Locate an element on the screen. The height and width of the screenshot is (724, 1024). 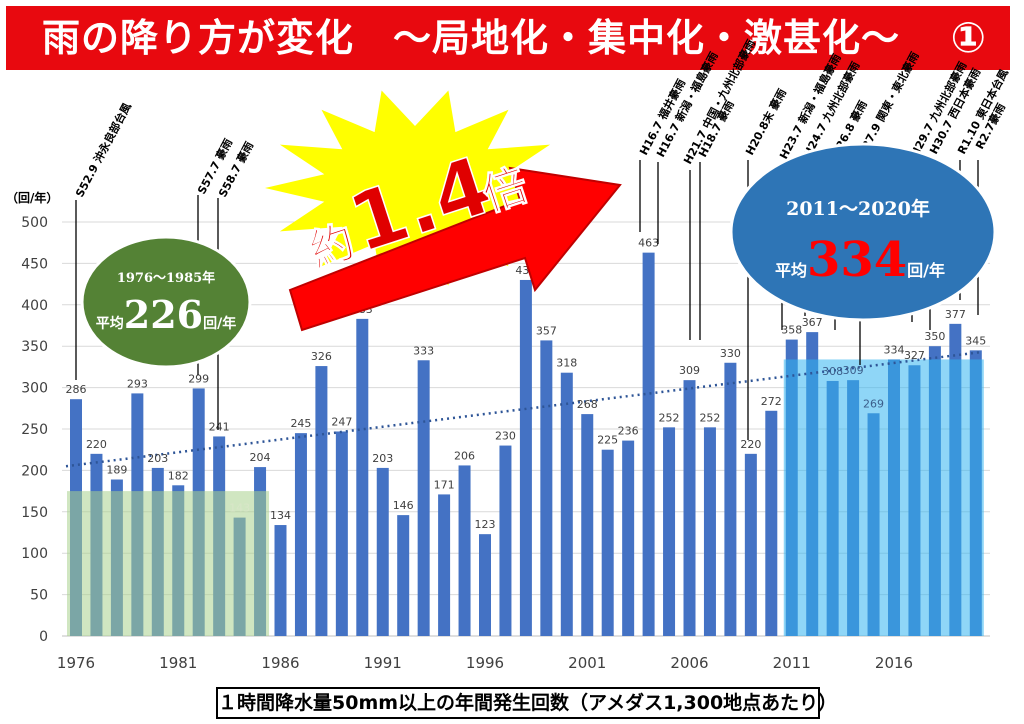
x-tick-label: 2001 is located at coordinates (587, 663).